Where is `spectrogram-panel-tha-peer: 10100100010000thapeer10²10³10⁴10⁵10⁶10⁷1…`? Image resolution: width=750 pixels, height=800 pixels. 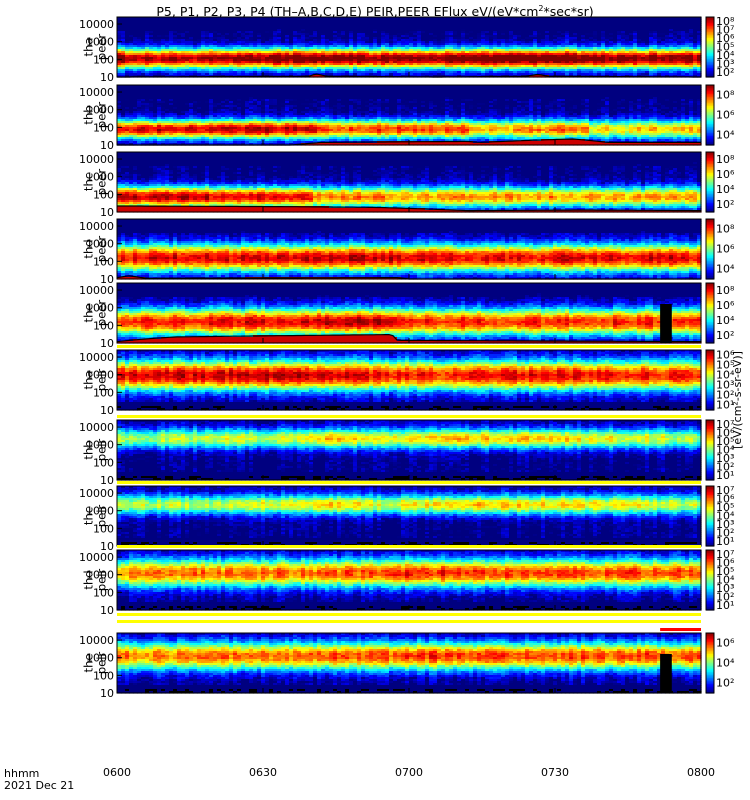 spectrogram-panel-tha-peer: 10100100010000thapeer10²10³10⁴10⁵10⁶10⁷1… is located at coordinates (407, 49).